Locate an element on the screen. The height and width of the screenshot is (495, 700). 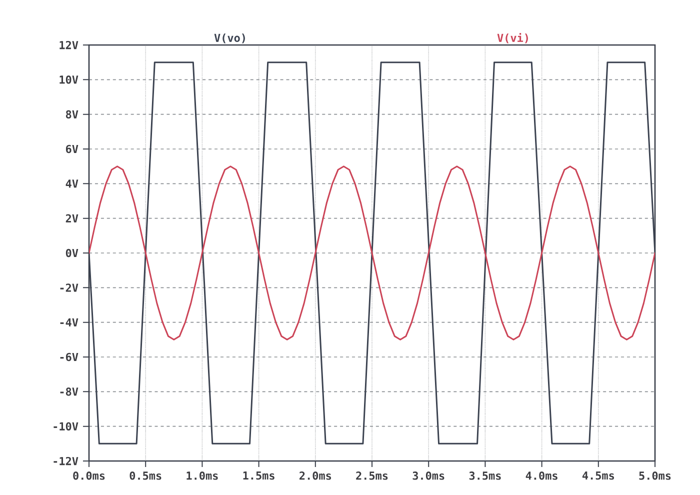
y-tick-label: 6V is located at coordinates (72, 149).